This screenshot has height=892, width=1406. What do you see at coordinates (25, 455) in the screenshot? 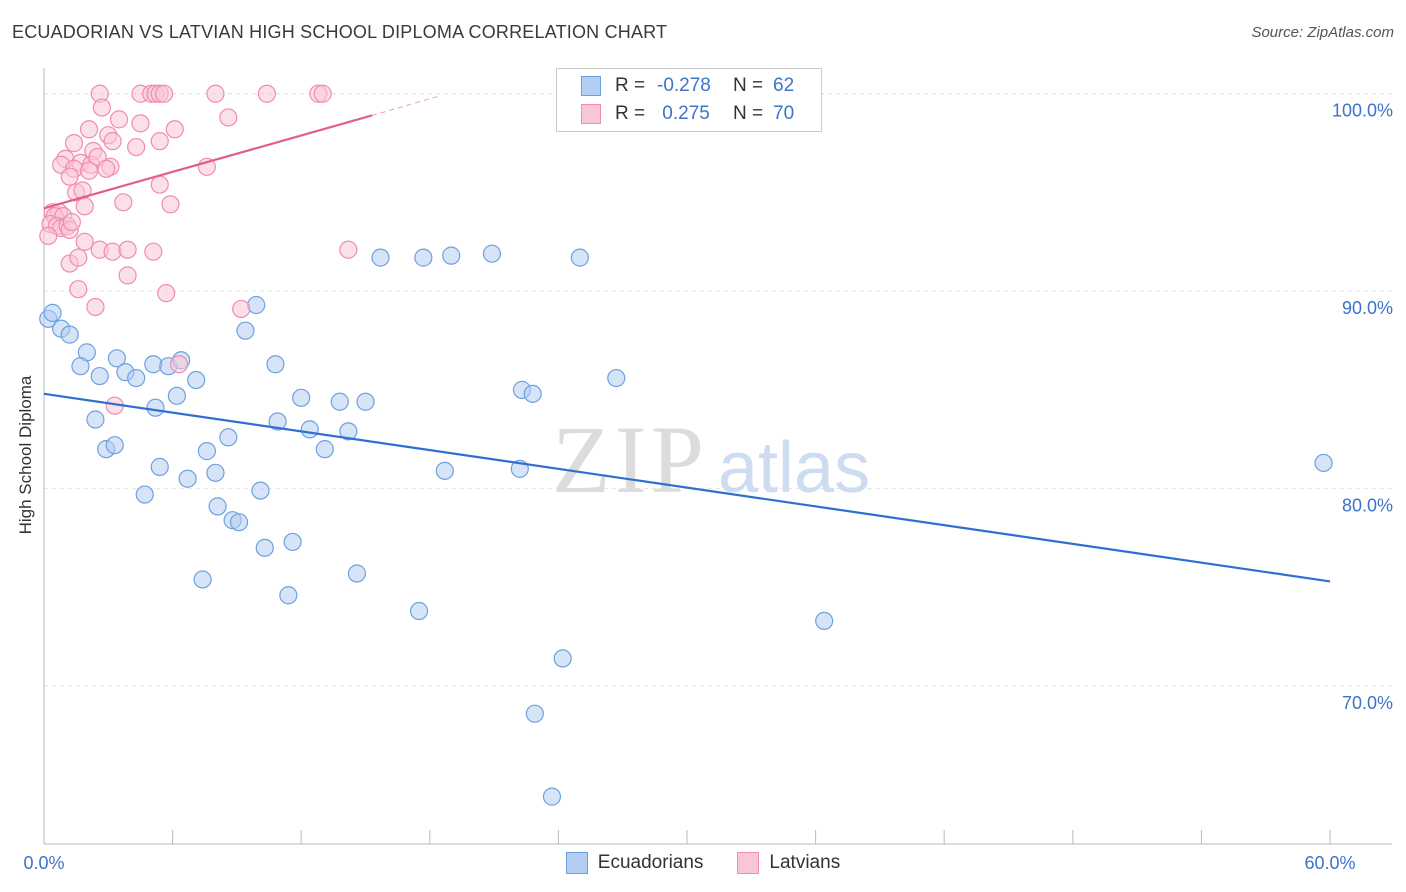
I see `y-axis-label: High School Diploma` at bounding box center [25, 455].